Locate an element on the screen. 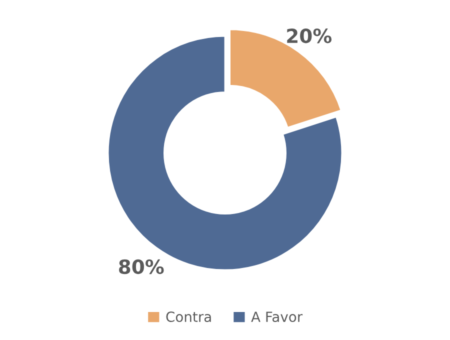 This screenshot has height=340, width=450. legend-label: Contra is located at coordinates (188, 317).